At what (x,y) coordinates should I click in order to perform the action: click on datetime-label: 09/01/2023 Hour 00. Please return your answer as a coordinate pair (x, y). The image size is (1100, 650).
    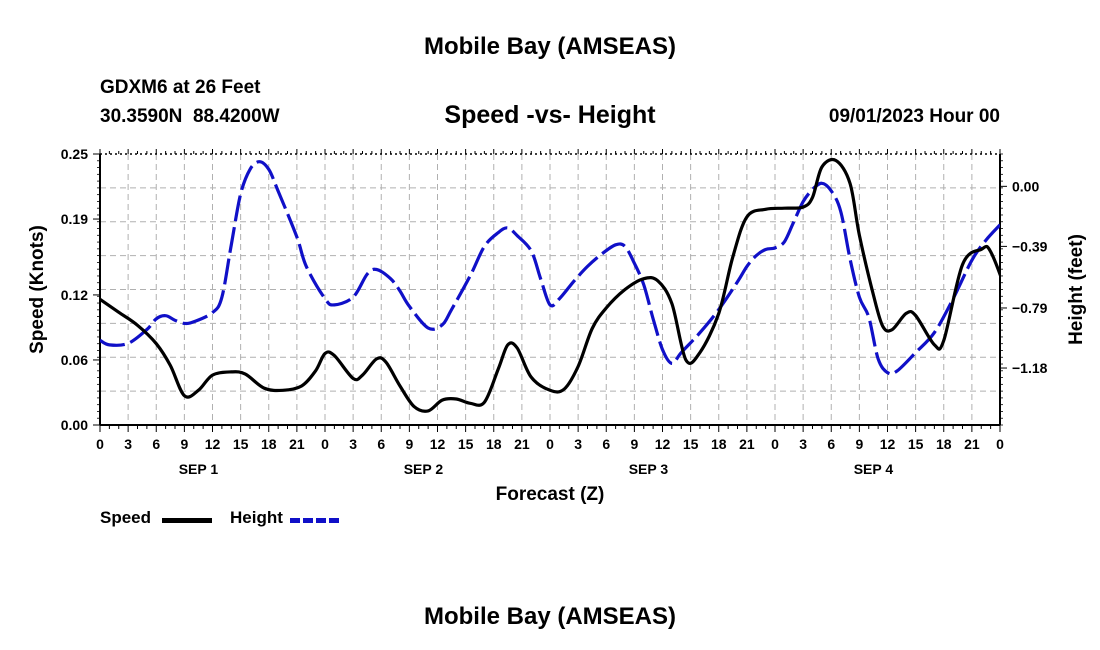
    Looking at the image, I should click on (914, 116).